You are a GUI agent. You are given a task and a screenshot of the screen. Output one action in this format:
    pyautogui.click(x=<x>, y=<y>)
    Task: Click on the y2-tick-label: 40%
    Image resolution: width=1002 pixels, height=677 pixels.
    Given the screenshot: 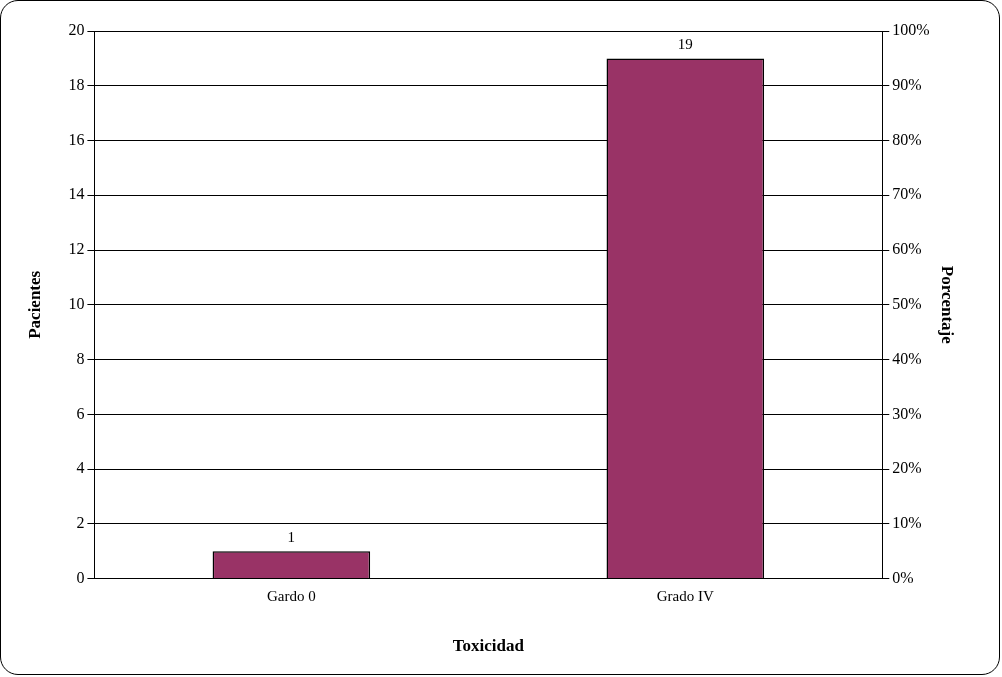 What is the action you would take?
    pyautogui.click(x=907, y=358)
    